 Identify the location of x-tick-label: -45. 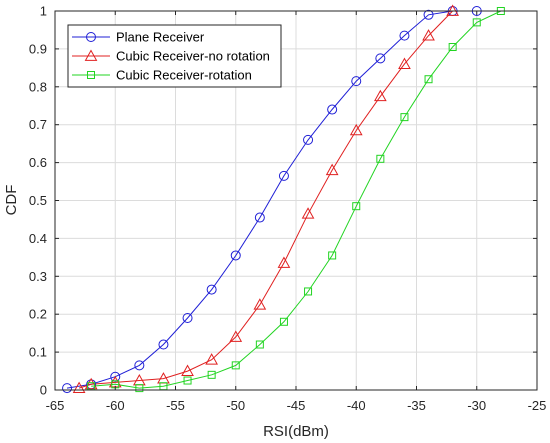
(296, 405).